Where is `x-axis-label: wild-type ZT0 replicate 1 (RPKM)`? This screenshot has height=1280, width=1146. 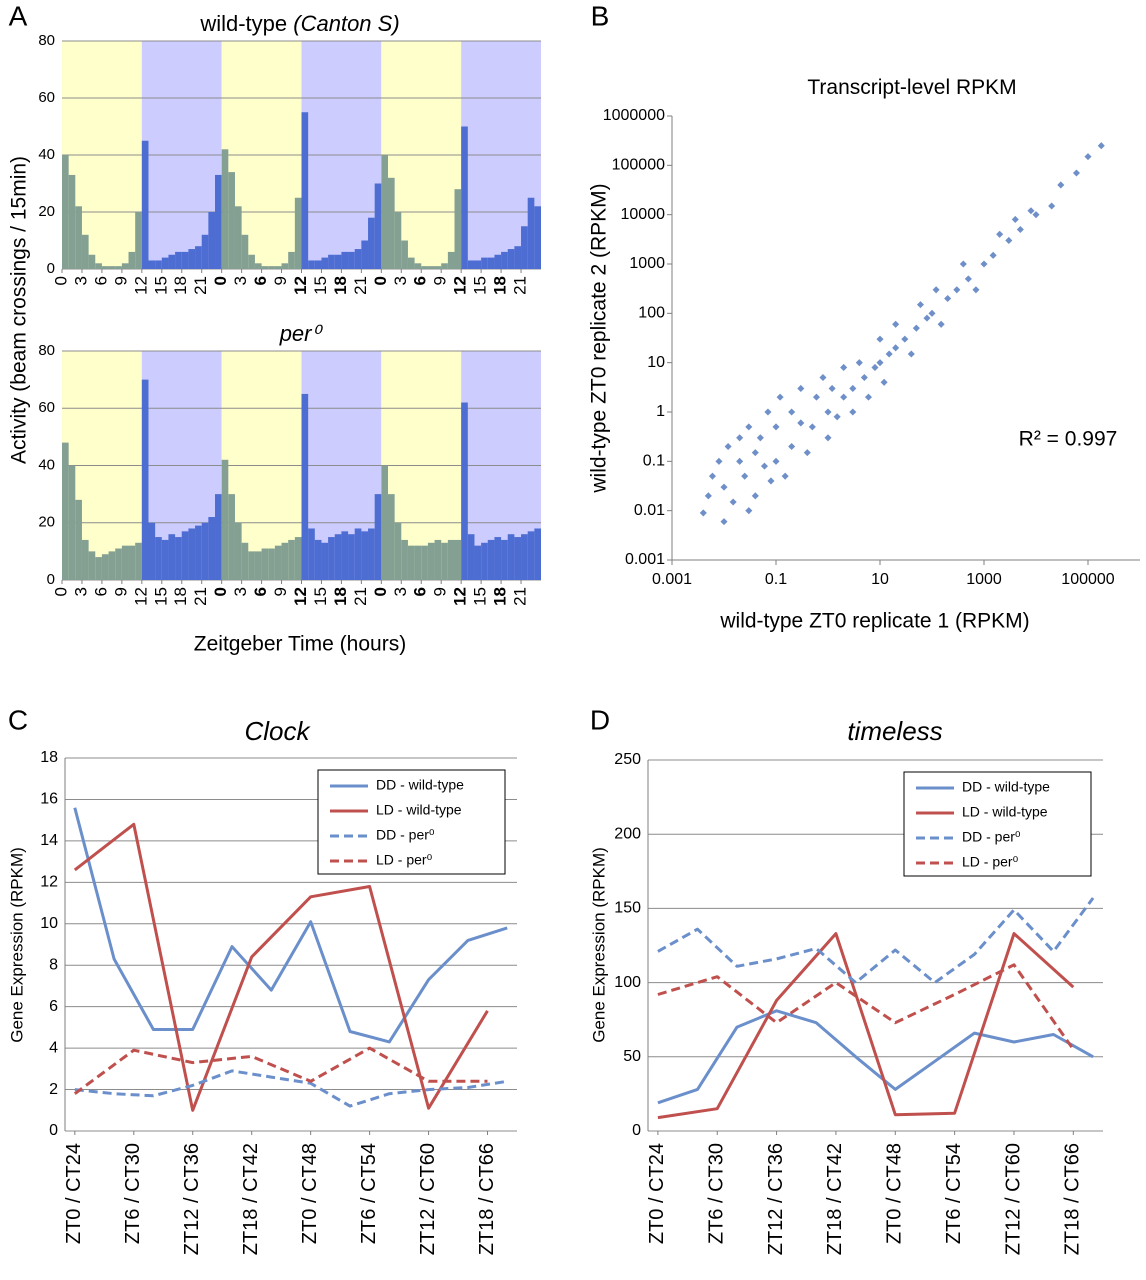 x-axis-label: wild-type ZT0 replicate 1 (RPKM) is located at coordinates (874, 621).